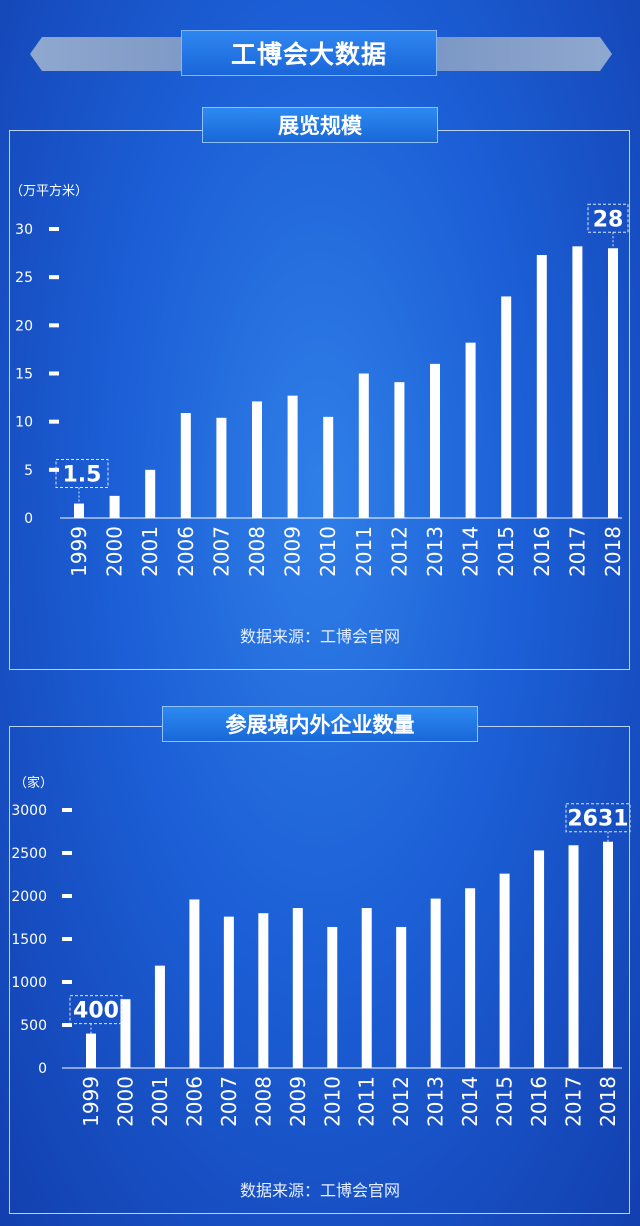  What do you see at coordinates (320, 125) in the screenshot?
I see `exhibition-scale-title: 展览规模` at bounding box center [320, 125].